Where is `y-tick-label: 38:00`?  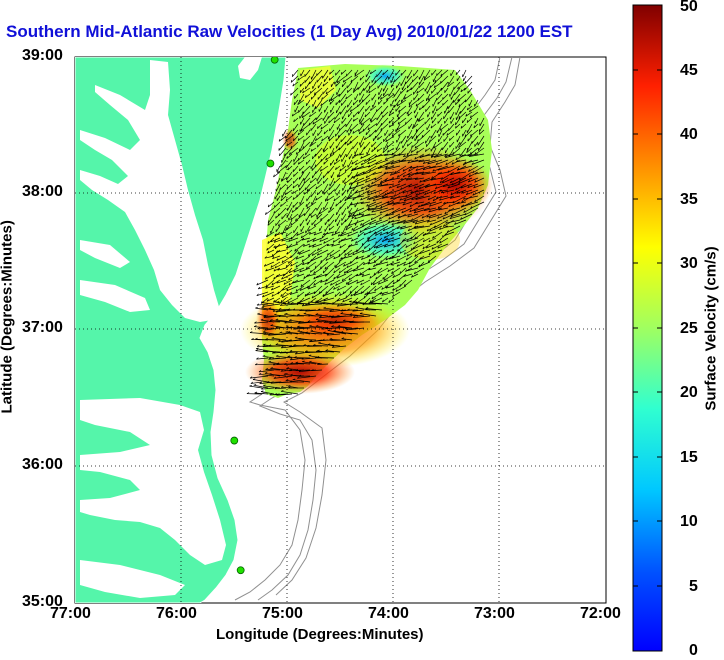
y-tick-label: 38:00 is located at coordinates (42, 192).